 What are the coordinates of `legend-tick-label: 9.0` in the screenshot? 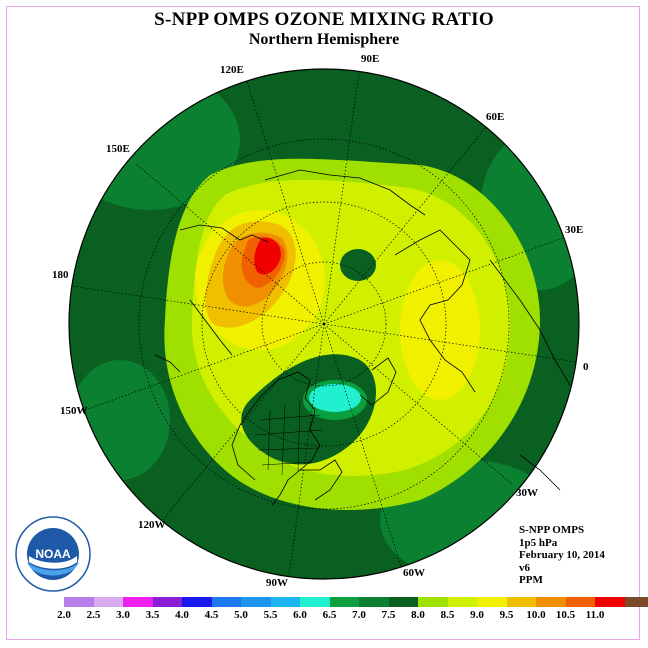 It's located at (477, 615).